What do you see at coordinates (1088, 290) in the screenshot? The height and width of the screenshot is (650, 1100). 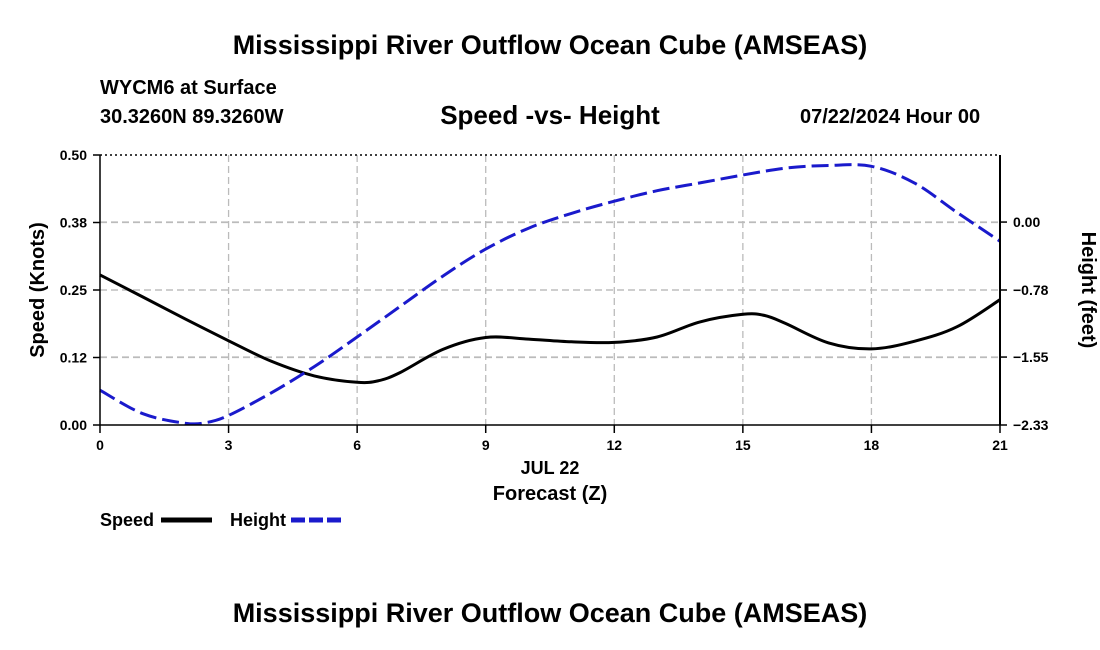 I see `y2-axis-label: Height (feet)` at bounding box center [1088, 290].